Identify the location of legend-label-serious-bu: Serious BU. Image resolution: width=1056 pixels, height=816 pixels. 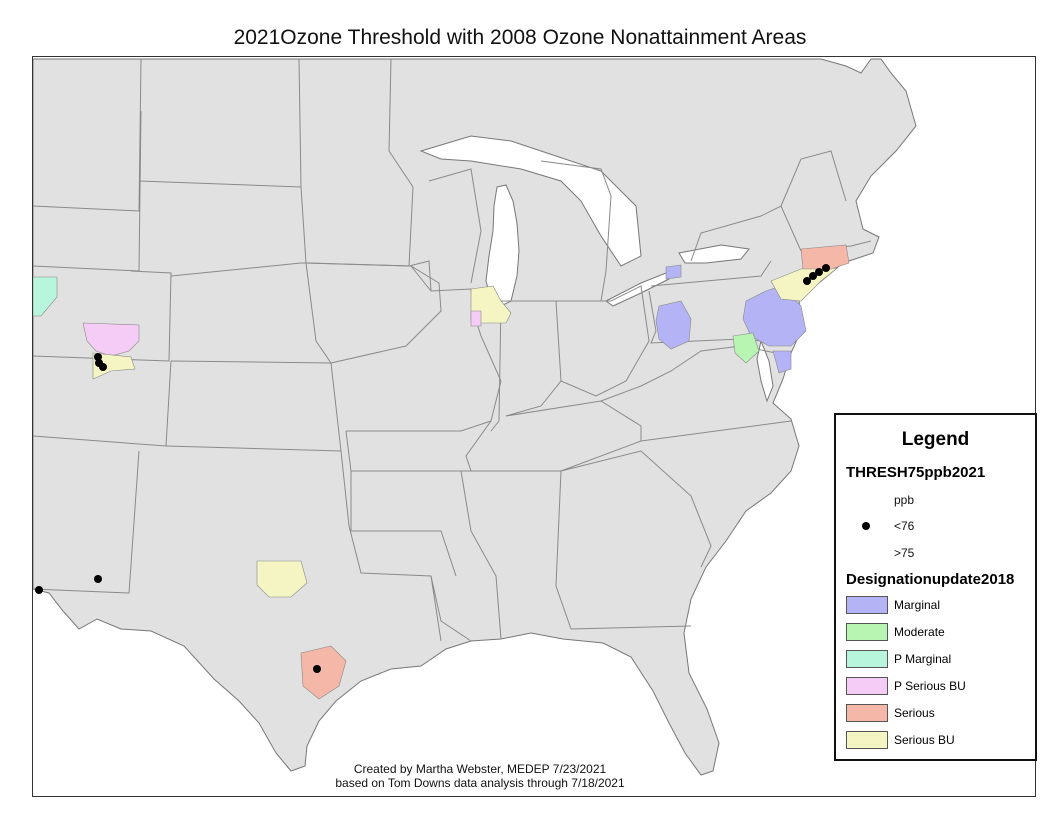
(924, 740).